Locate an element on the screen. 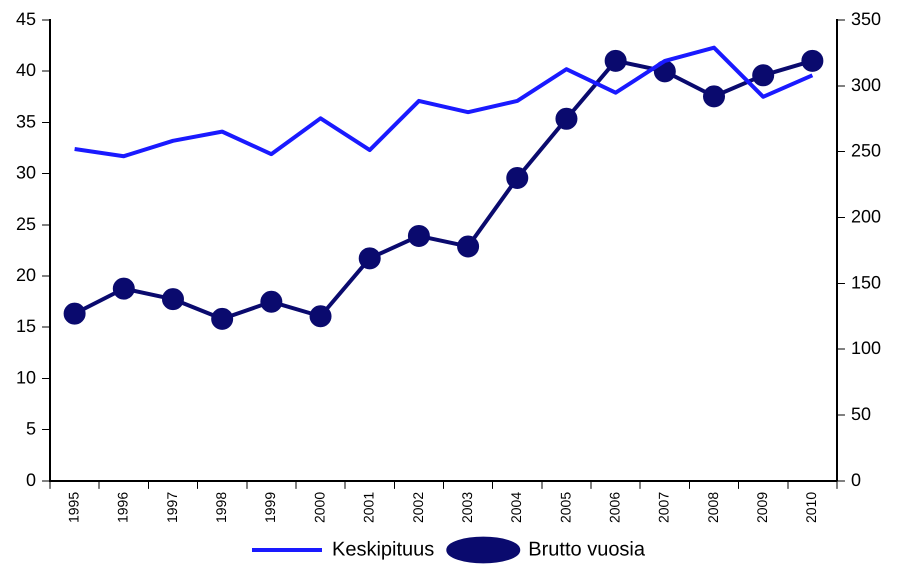 This screenshot has width=907, height=570. y-tick-label: 10 is located at coordinates (26, 377).